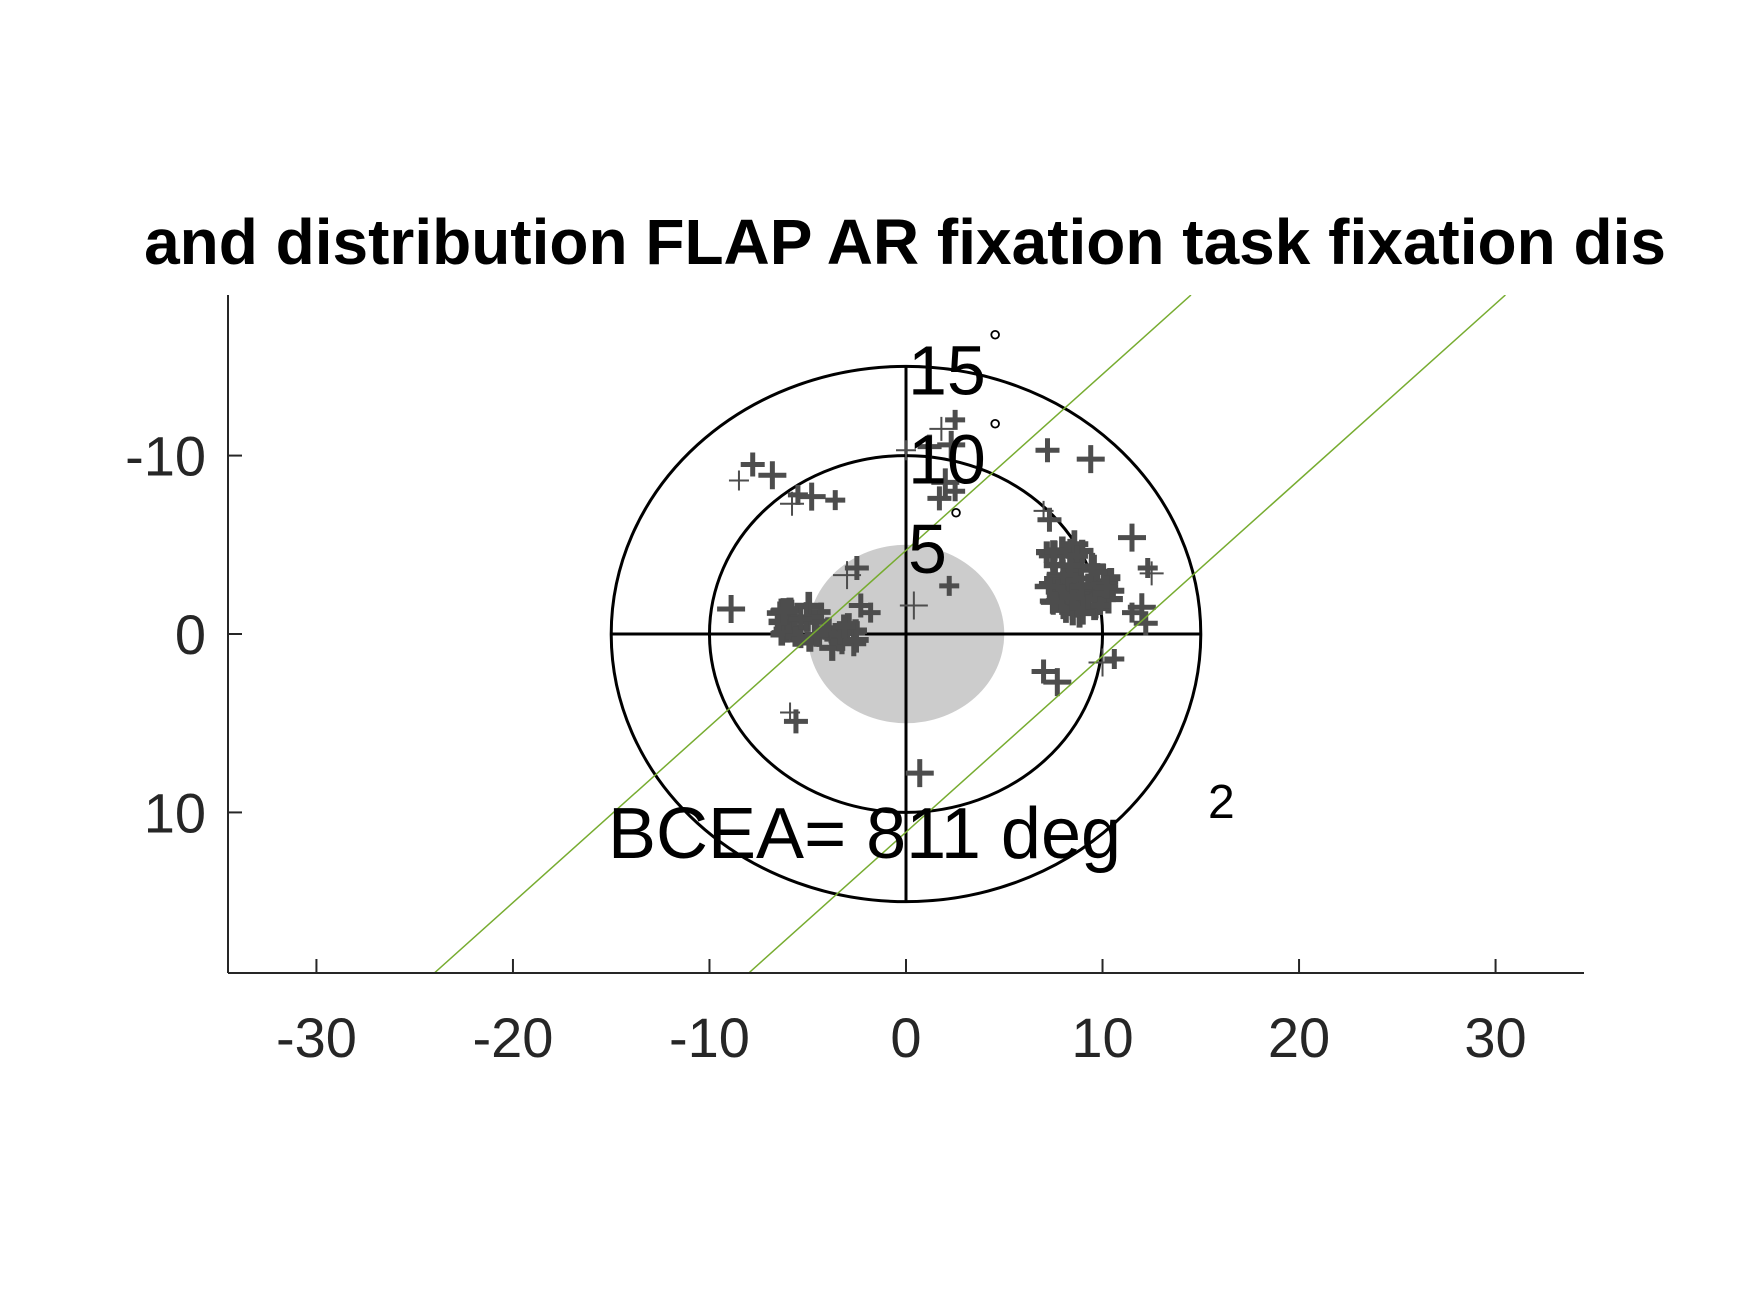 The height and width of the screenshot is (1313, 1750). I want to click on x-tick-label: 30, so click(1495, 1037).